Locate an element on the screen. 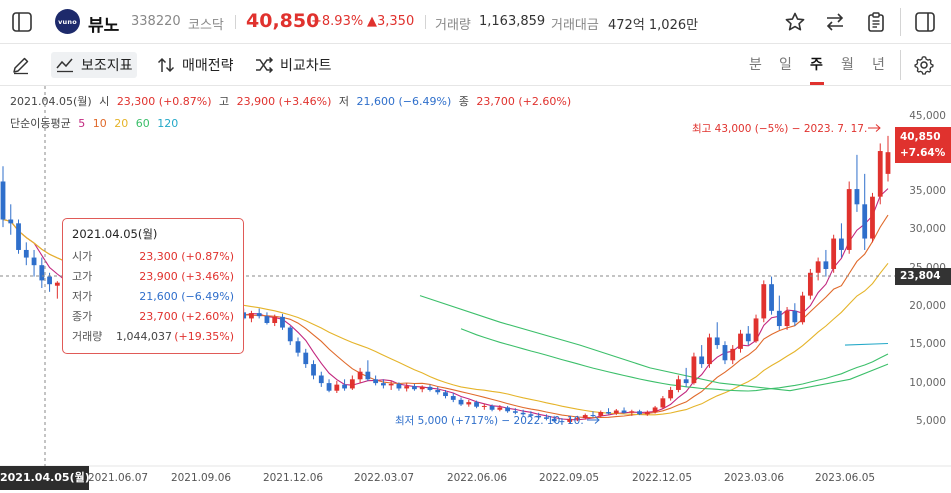  period-day: 일 is located at coordinates (785, 65).